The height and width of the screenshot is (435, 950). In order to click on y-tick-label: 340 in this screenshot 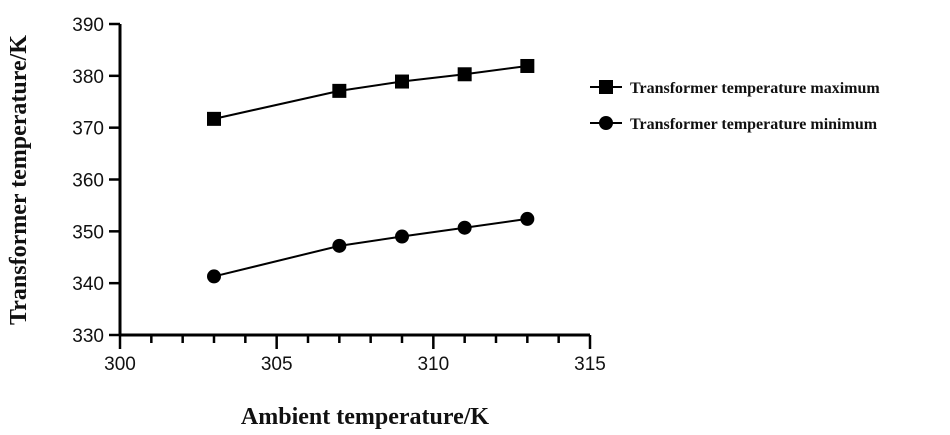, I will do `click(88, 284)`.